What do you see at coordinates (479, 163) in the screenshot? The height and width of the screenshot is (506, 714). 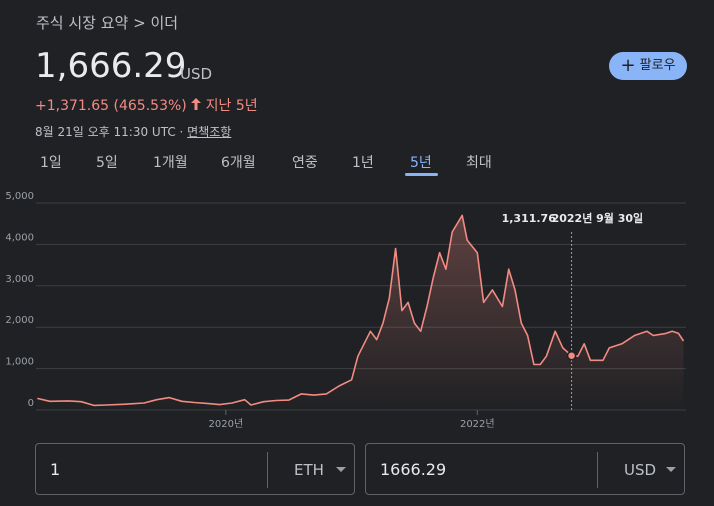 I see `tab: 최대` at bounding box center [479, 163].